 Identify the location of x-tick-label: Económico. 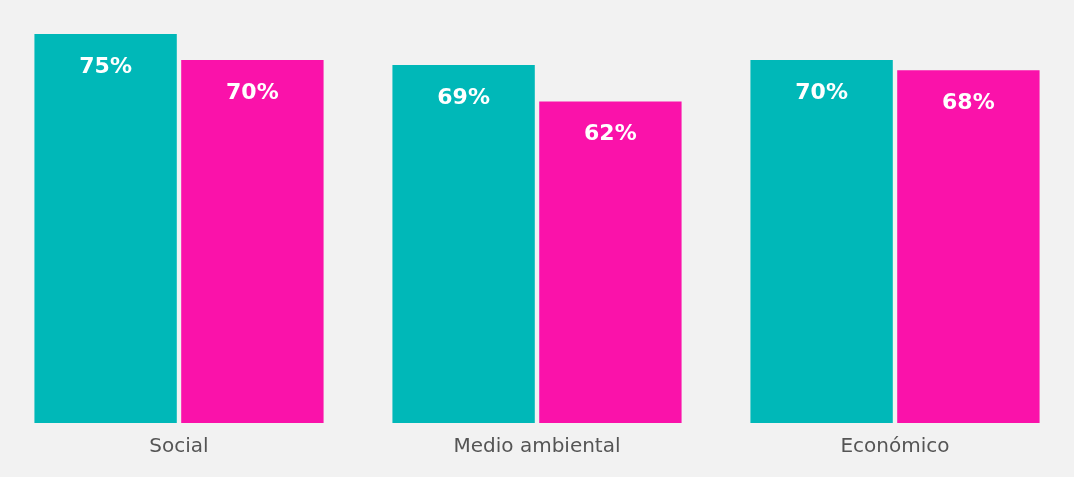
(895, 445).